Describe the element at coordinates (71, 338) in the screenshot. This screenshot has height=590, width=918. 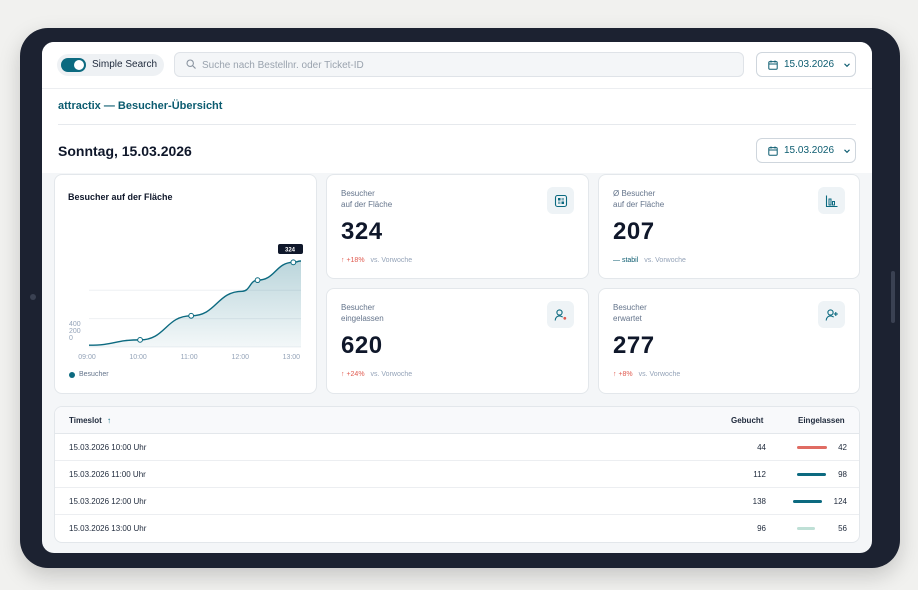
I see `y-tick-label: 0` at that location.